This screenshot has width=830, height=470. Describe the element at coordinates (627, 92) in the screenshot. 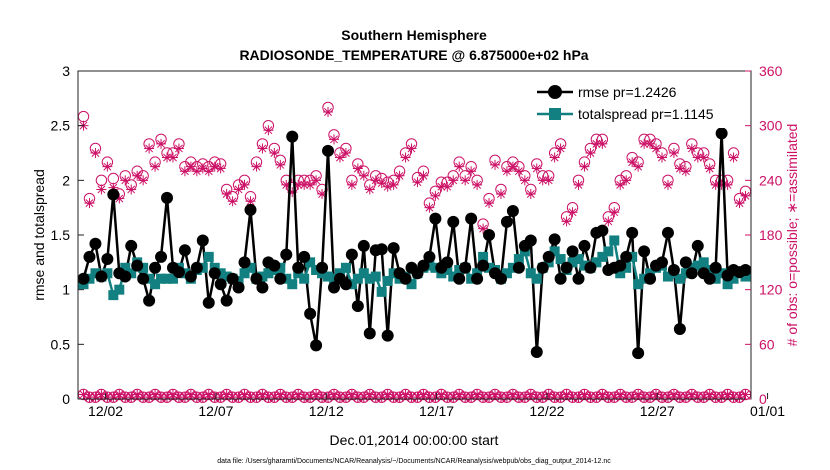

I see `legend-rmse-label: rmse pr=1.2426` at that location.